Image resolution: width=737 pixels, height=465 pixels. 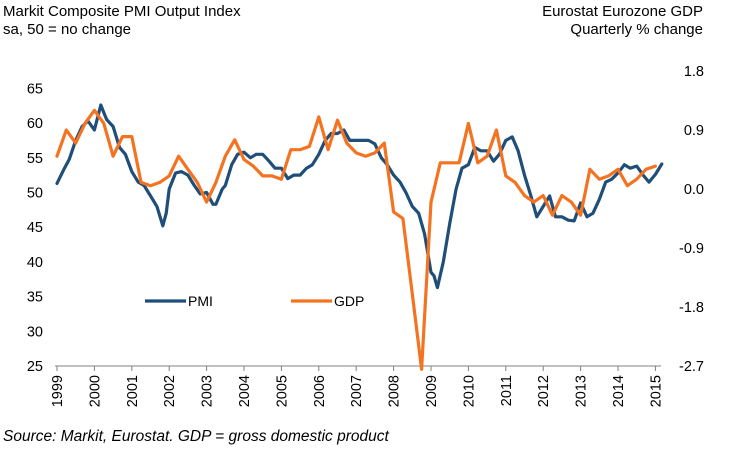 I want to click on y-left-tick-label: 50, so click(x=35, y=193).